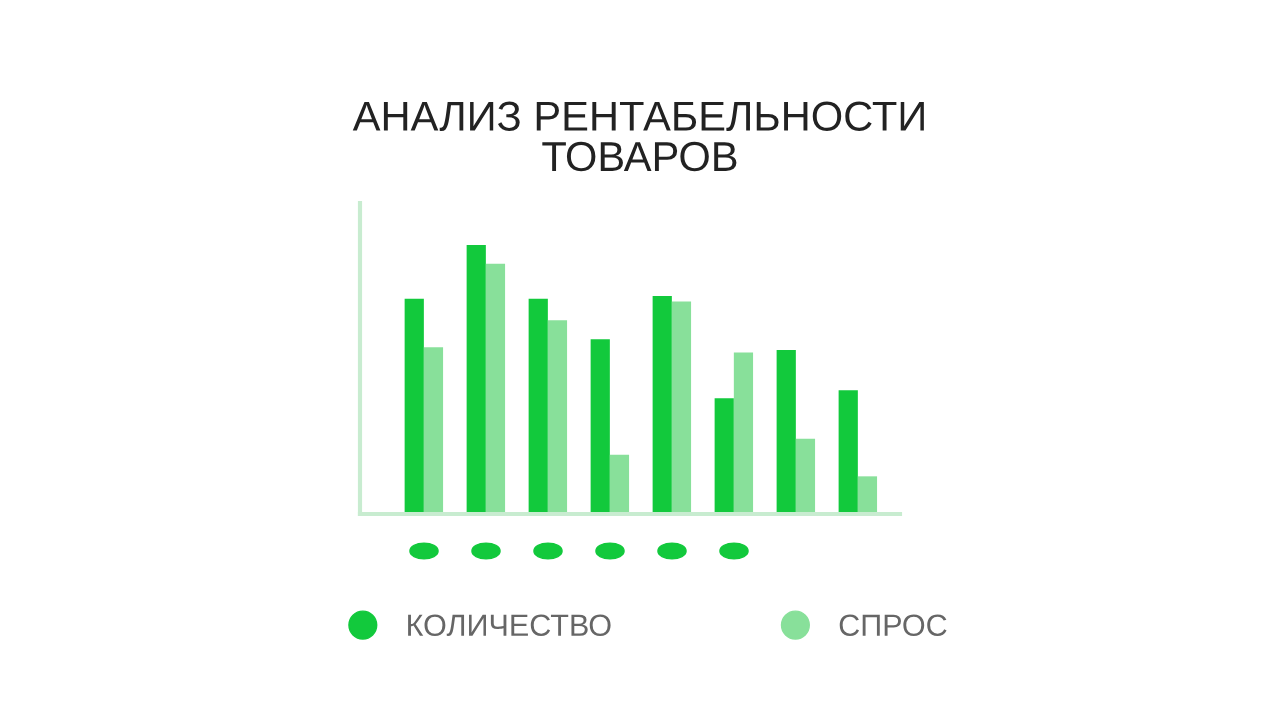  What do you see at coordinates (893, 625) in the screenshot?
I see `legend-label: СПРОС` at bounding box center [893, 625].